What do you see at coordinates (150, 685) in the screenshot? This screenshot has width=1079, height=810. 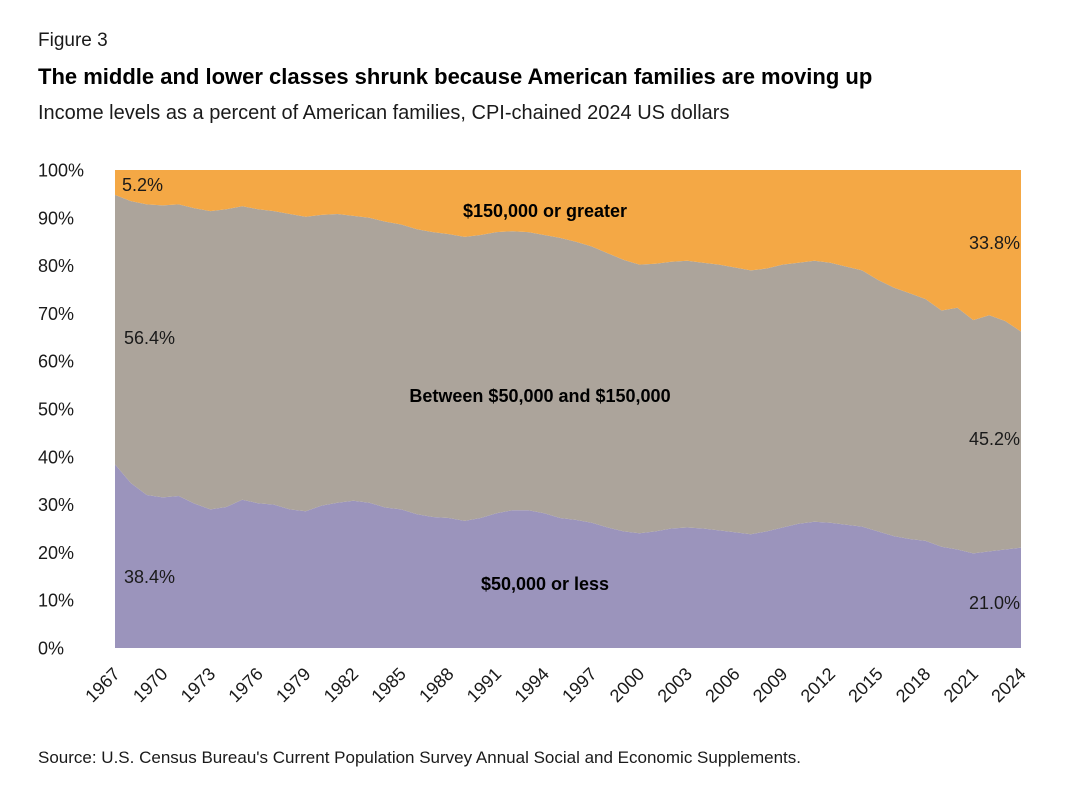 I see `x-axis-tick-label: 1970` at bounding box center [150, 685].